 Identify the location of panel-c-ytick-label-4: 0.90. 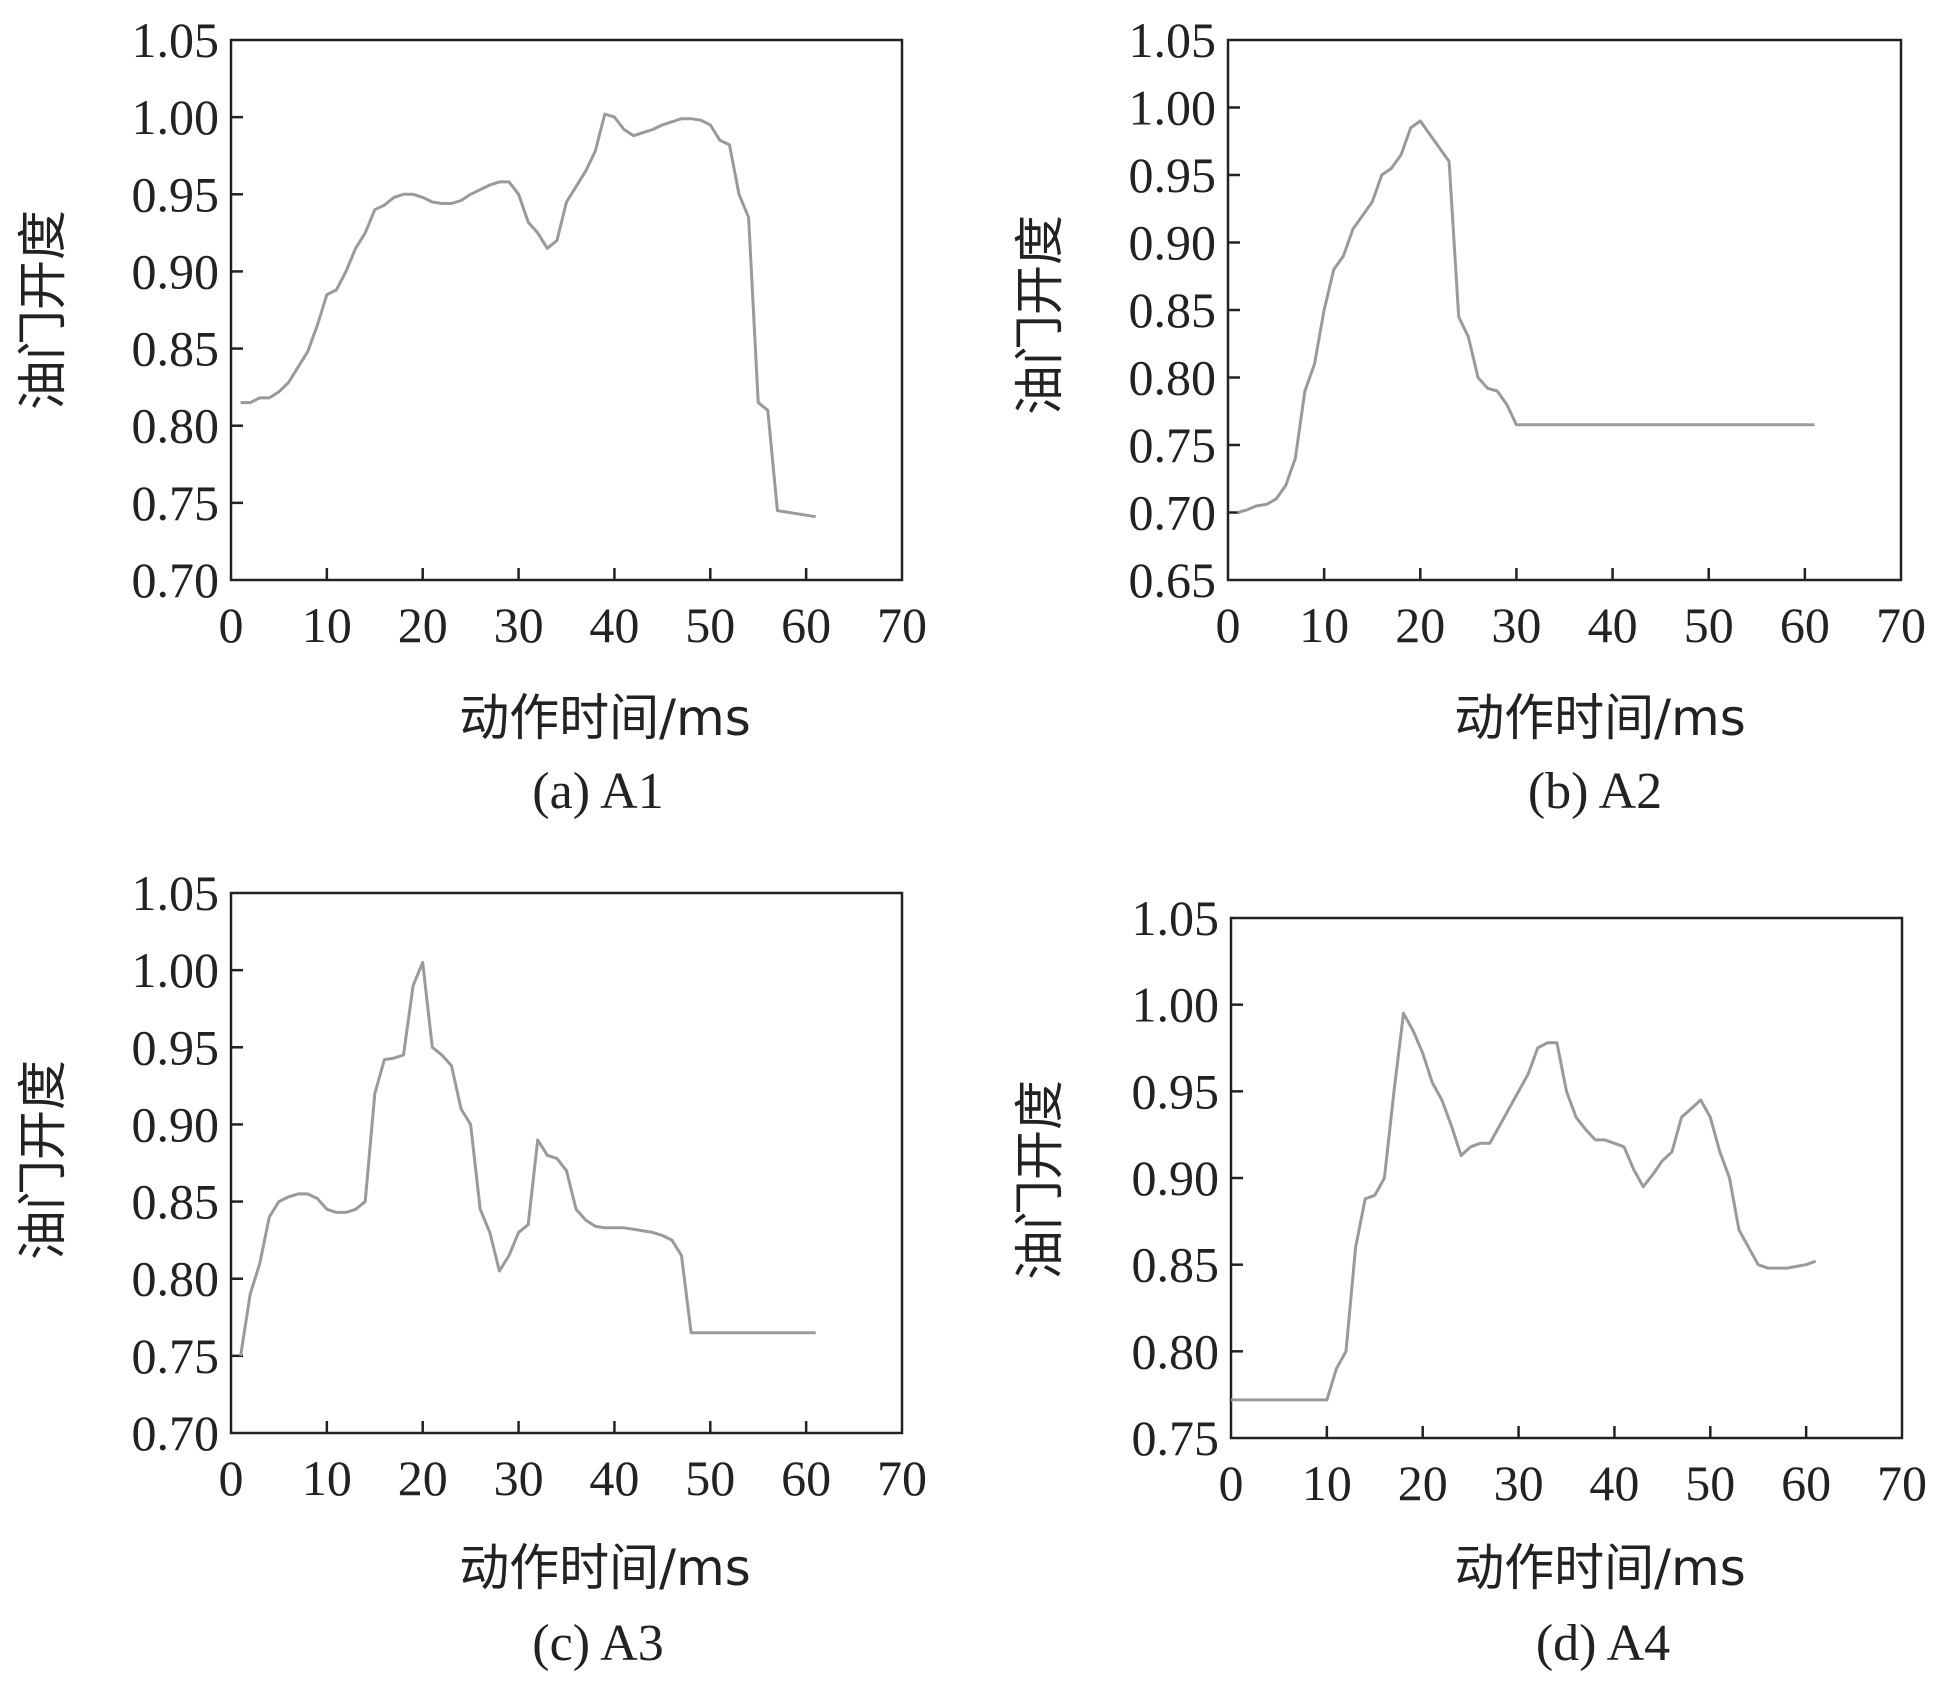
(176, 1124).